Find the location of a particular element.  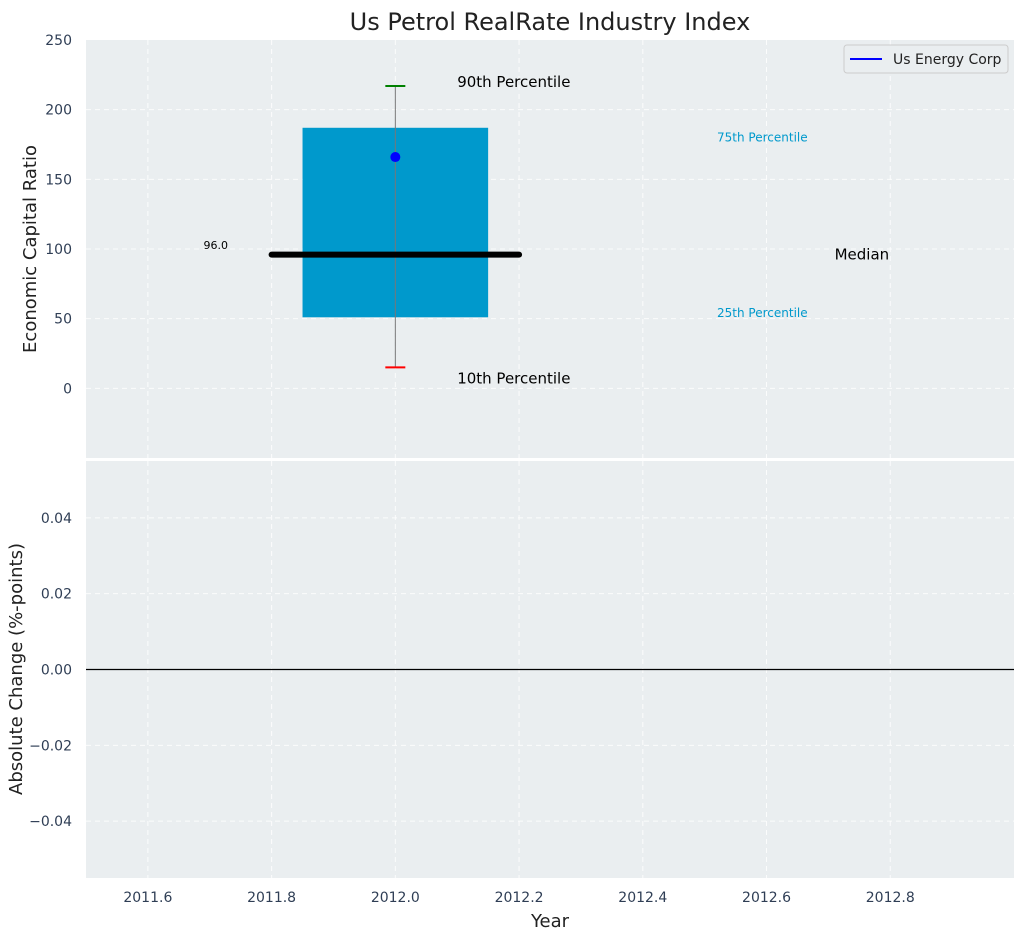

top-y-tick-label: 100 is located at coordinates (58, 250).